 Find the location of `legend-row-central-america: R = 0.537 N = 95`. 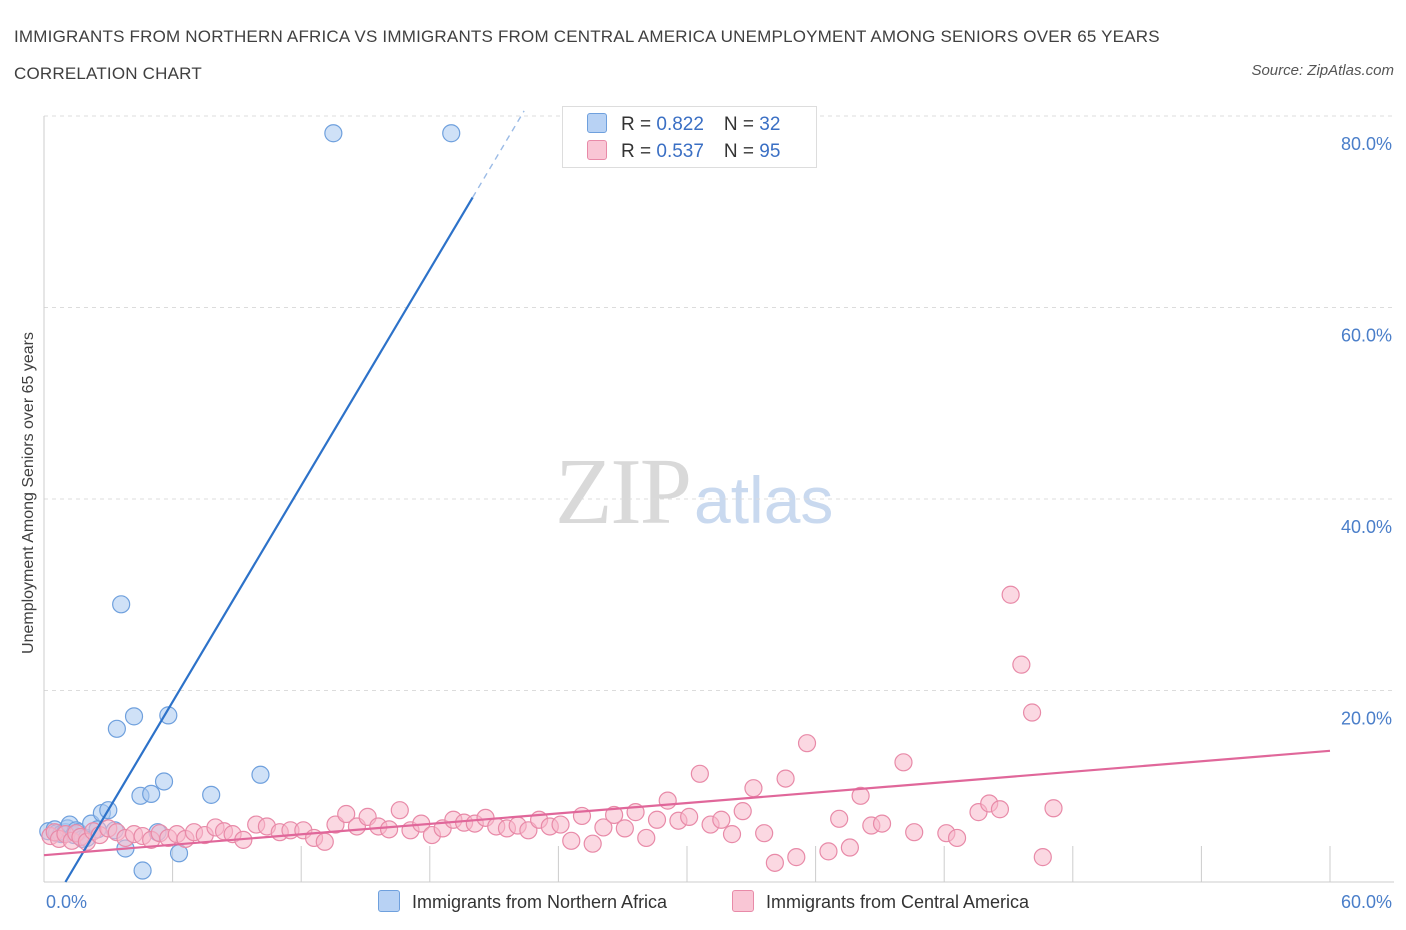

legend-row-central-america: R = 0.537 N = 95 is located at coordinates (683, 152).